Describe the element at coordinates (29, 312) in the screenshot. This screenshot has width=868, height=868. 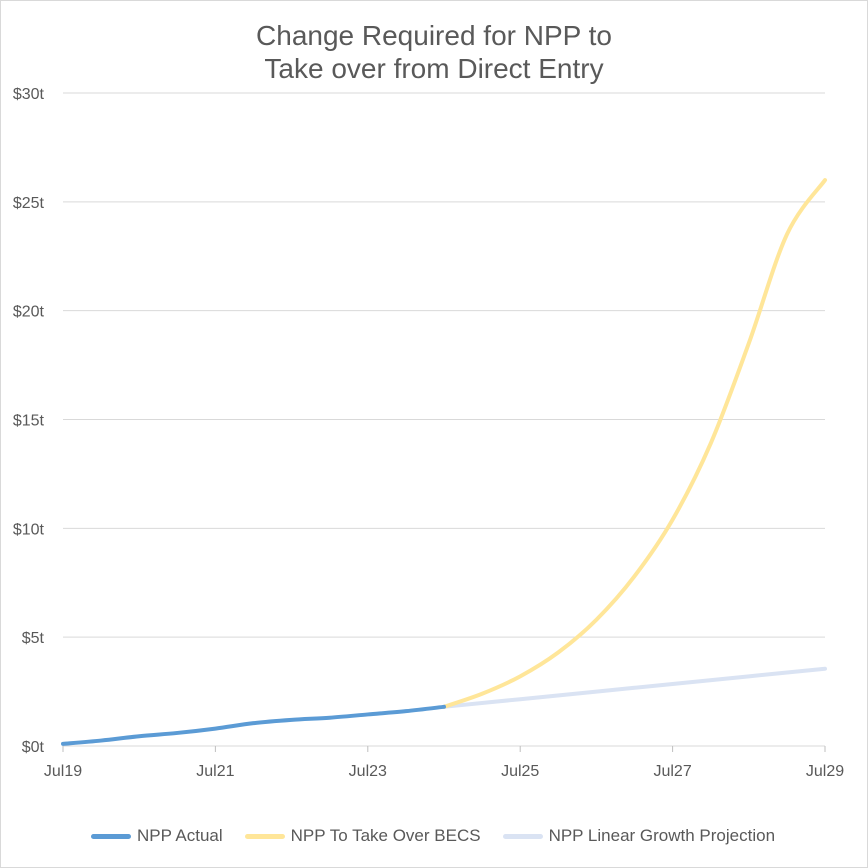
I see `y-tick-label: $20t` at that location.